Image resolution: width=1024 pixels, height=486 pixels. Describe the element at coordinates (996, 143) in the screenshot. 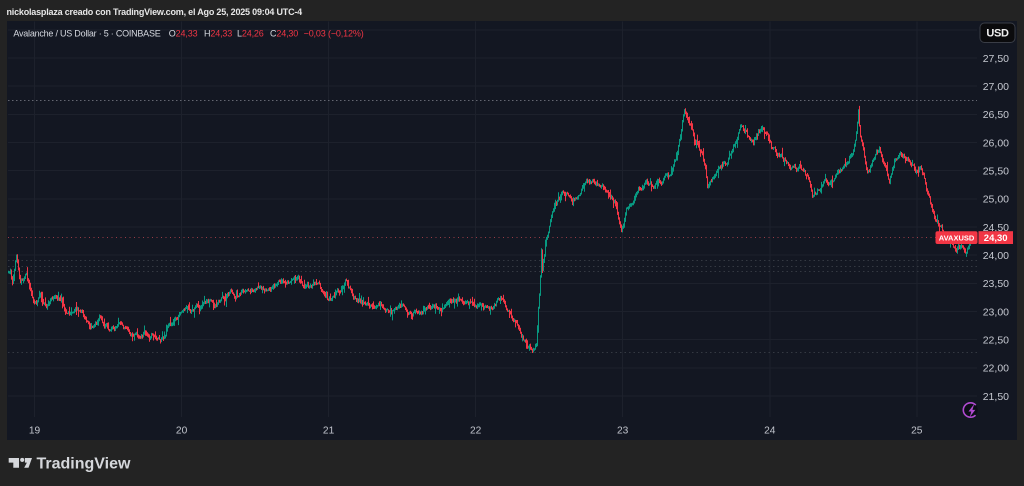

I see `svg-text: 26,00` at that location.